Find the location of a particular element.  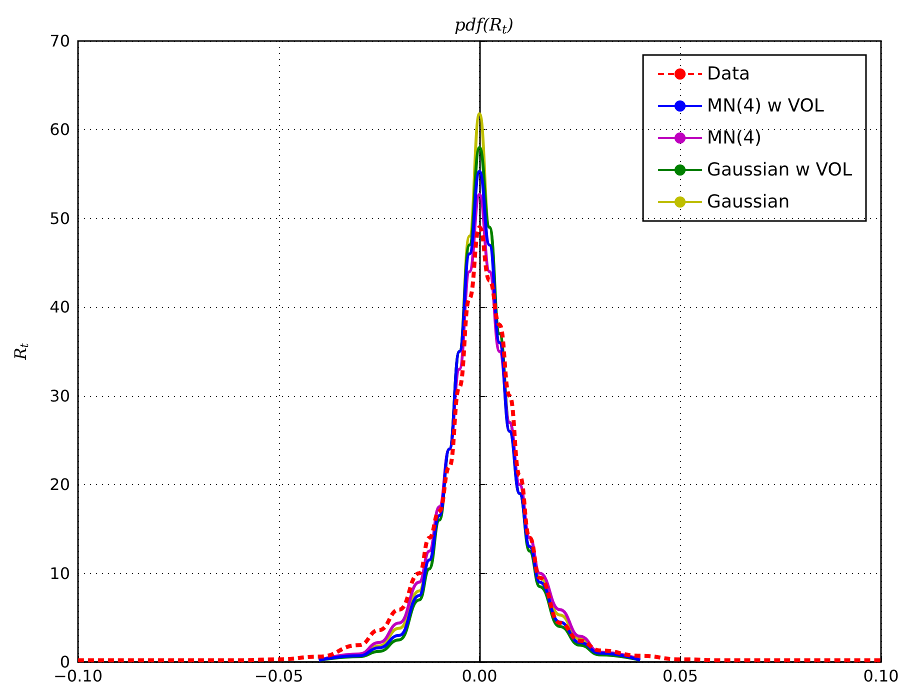

y-tick-label: 50 is located at coordinates (60, 218).